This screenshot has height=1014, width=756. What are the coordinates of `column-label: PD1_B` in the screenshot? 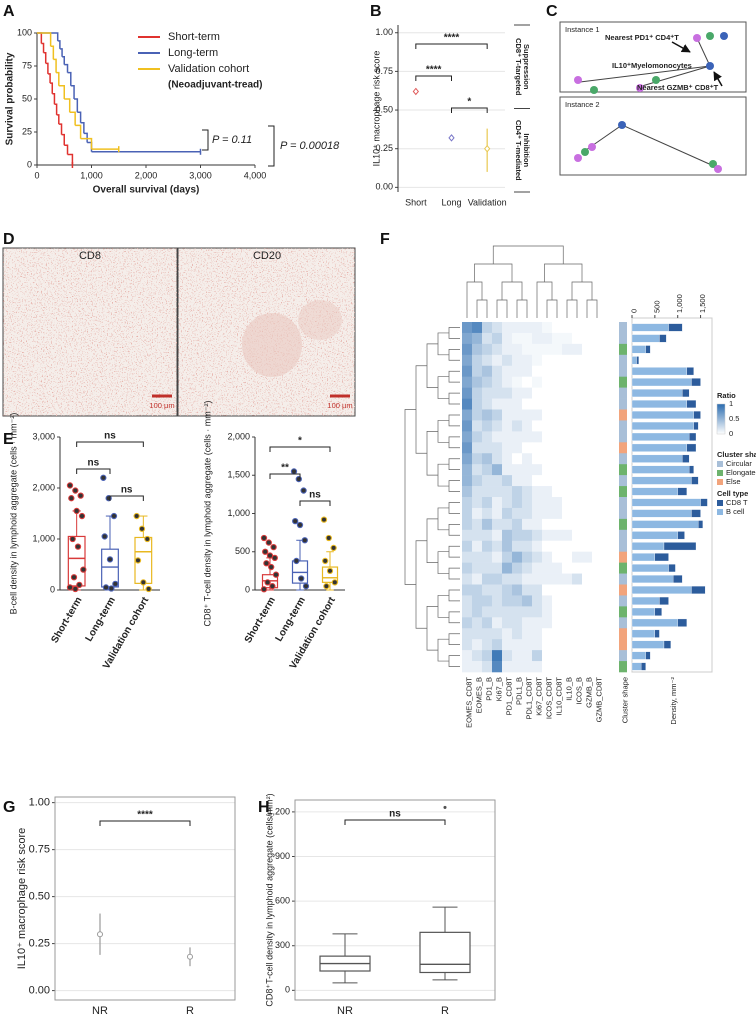 It's located at (488, 689).